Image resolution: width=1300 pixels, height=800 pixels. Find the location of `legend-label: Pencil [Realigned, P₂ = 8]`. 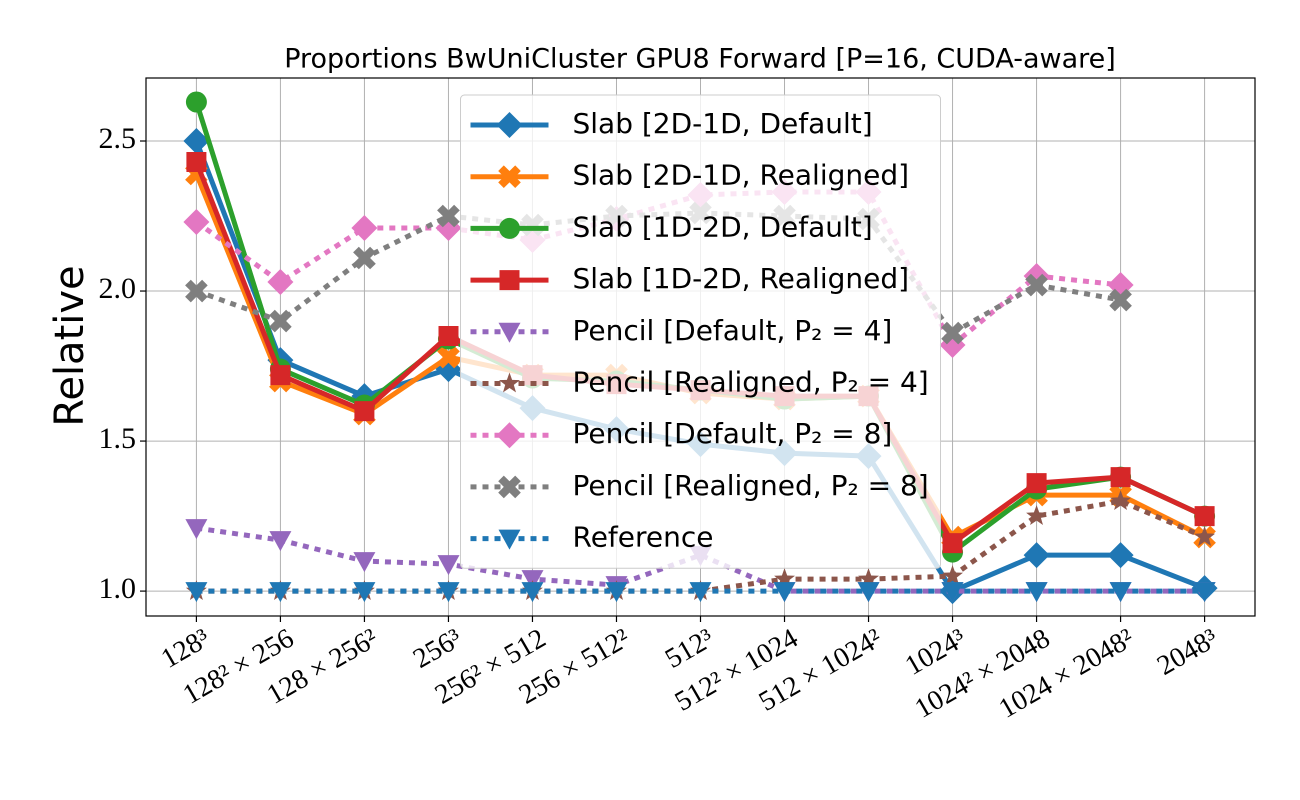

legend-label: Pencil [Realigned, P₂ = 8] is located at coordinates (751, 485).